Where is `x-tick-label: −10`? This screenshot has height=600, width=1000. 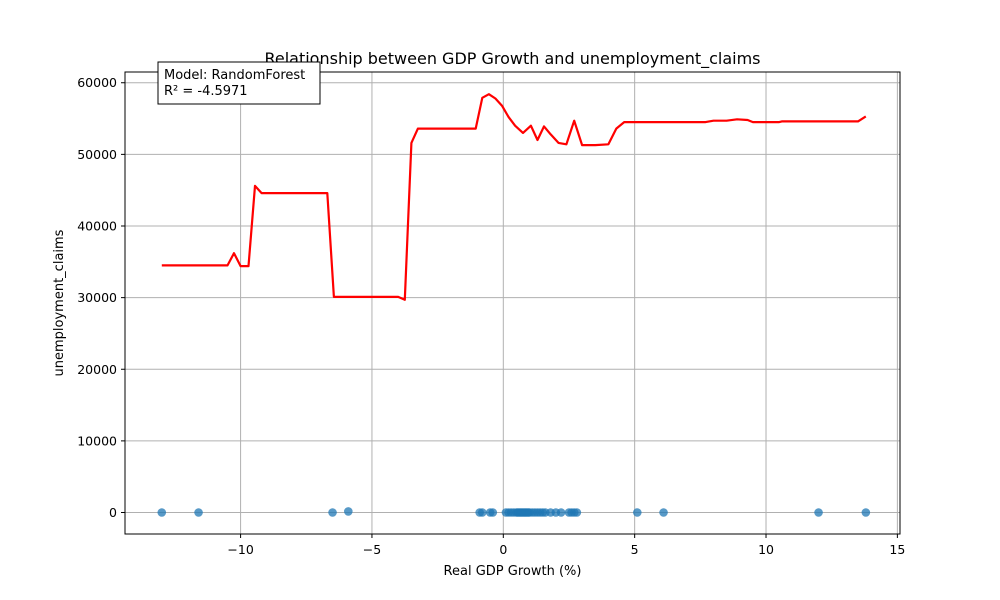
x-tick-label: −10 is located at coordinates (240, 549).